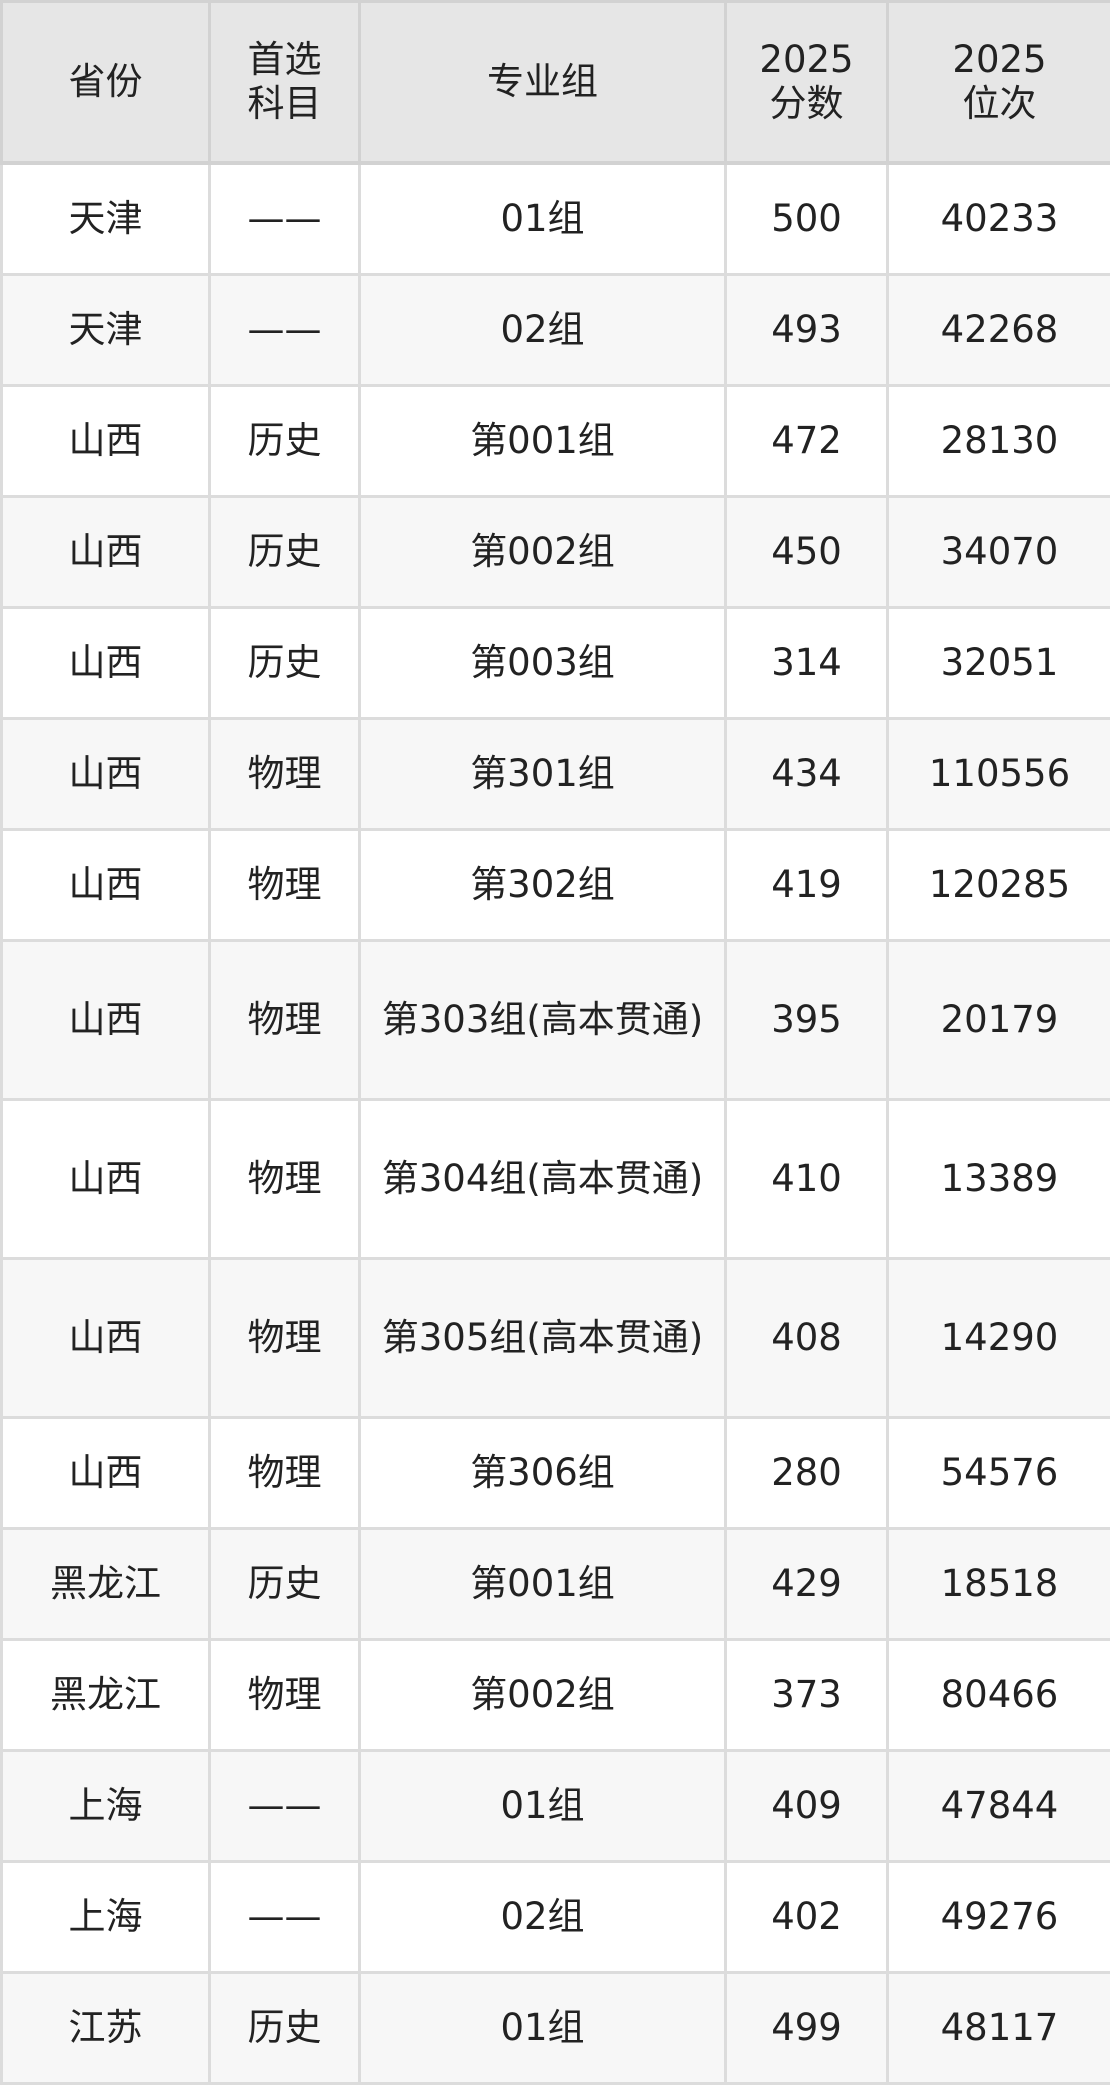  What do you see at coordinates (106, 2028) in the screenshot?
I see `cell-province: 江苏` at bounding box center [106, 2028].